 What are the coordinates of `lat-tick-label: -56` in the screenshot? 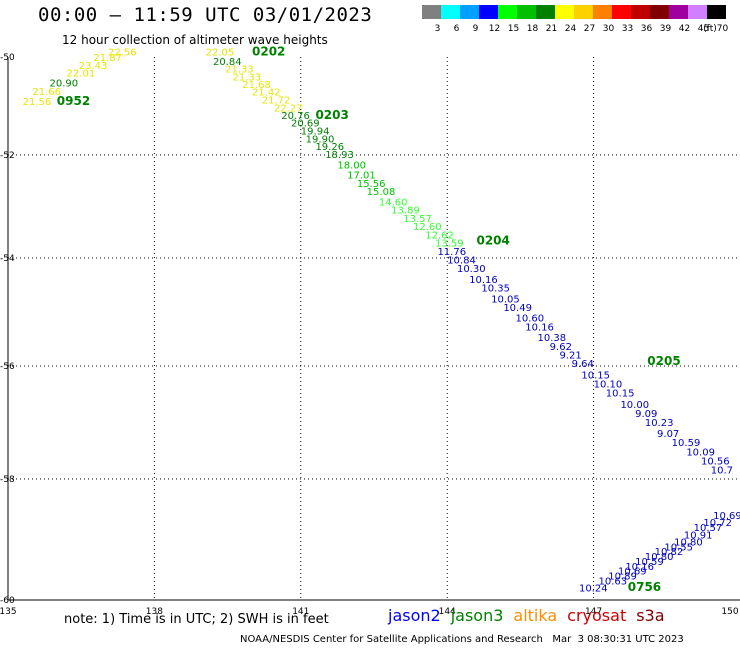 It's located at (7, 367).